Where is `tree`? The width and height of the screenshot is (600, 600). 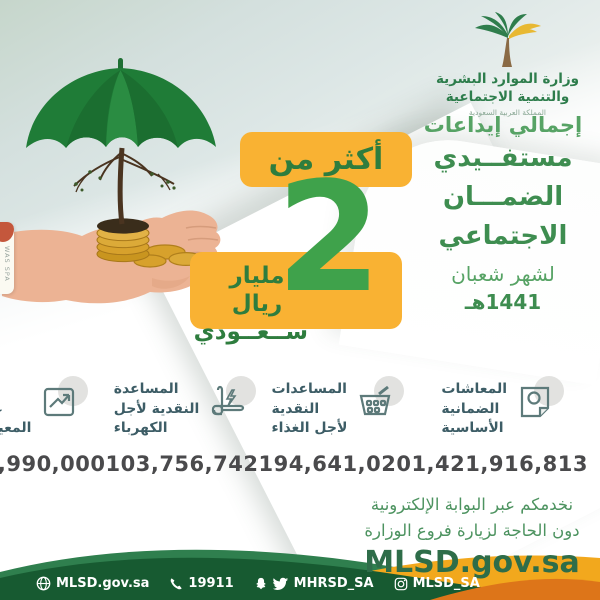
tree is located at coordinates (124, 186).